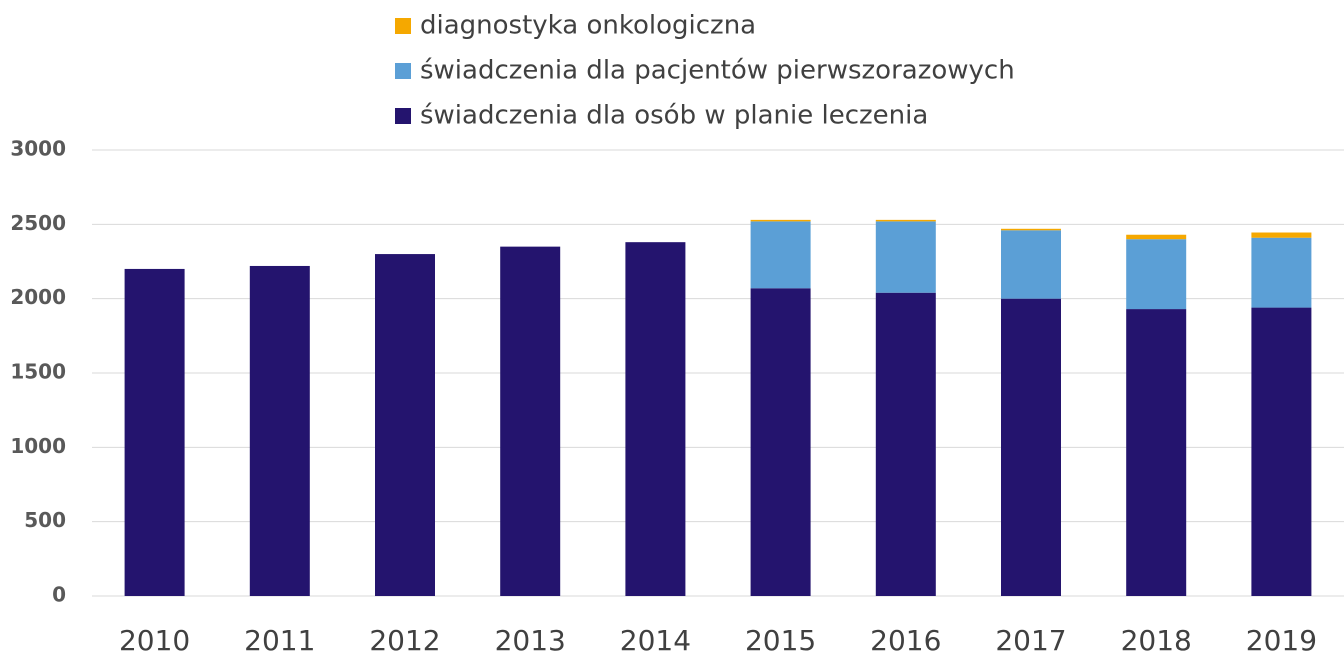 The width and height of the screenshot is (1344, 657). I want to click on legend-label: diagnostyka onkologiczna, so click(588, 26).